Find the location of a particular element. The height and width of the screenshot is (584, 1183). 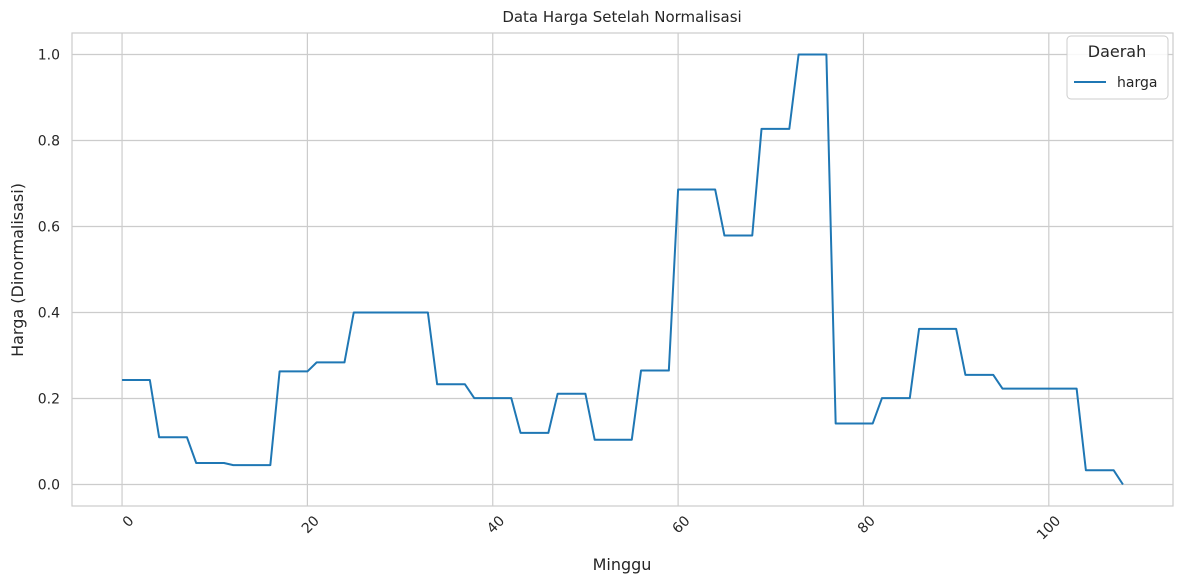

y-tick-label: 0.8 is located at coordinates (49, 142).